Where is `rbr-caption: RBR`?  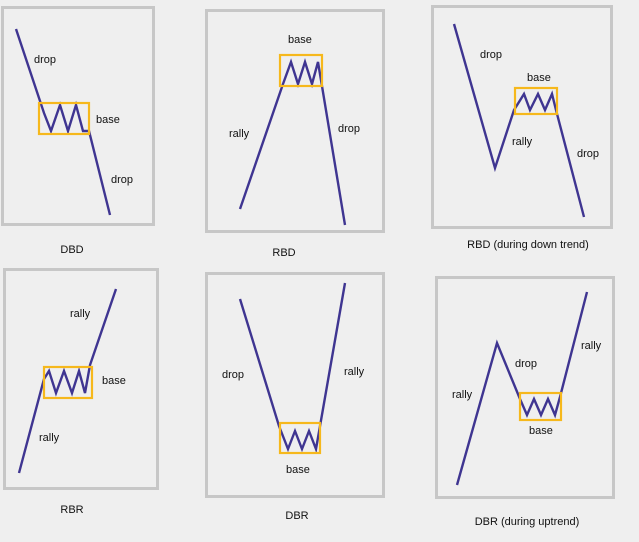 rbr-caption: RBR is located at coordinates (72, 510).